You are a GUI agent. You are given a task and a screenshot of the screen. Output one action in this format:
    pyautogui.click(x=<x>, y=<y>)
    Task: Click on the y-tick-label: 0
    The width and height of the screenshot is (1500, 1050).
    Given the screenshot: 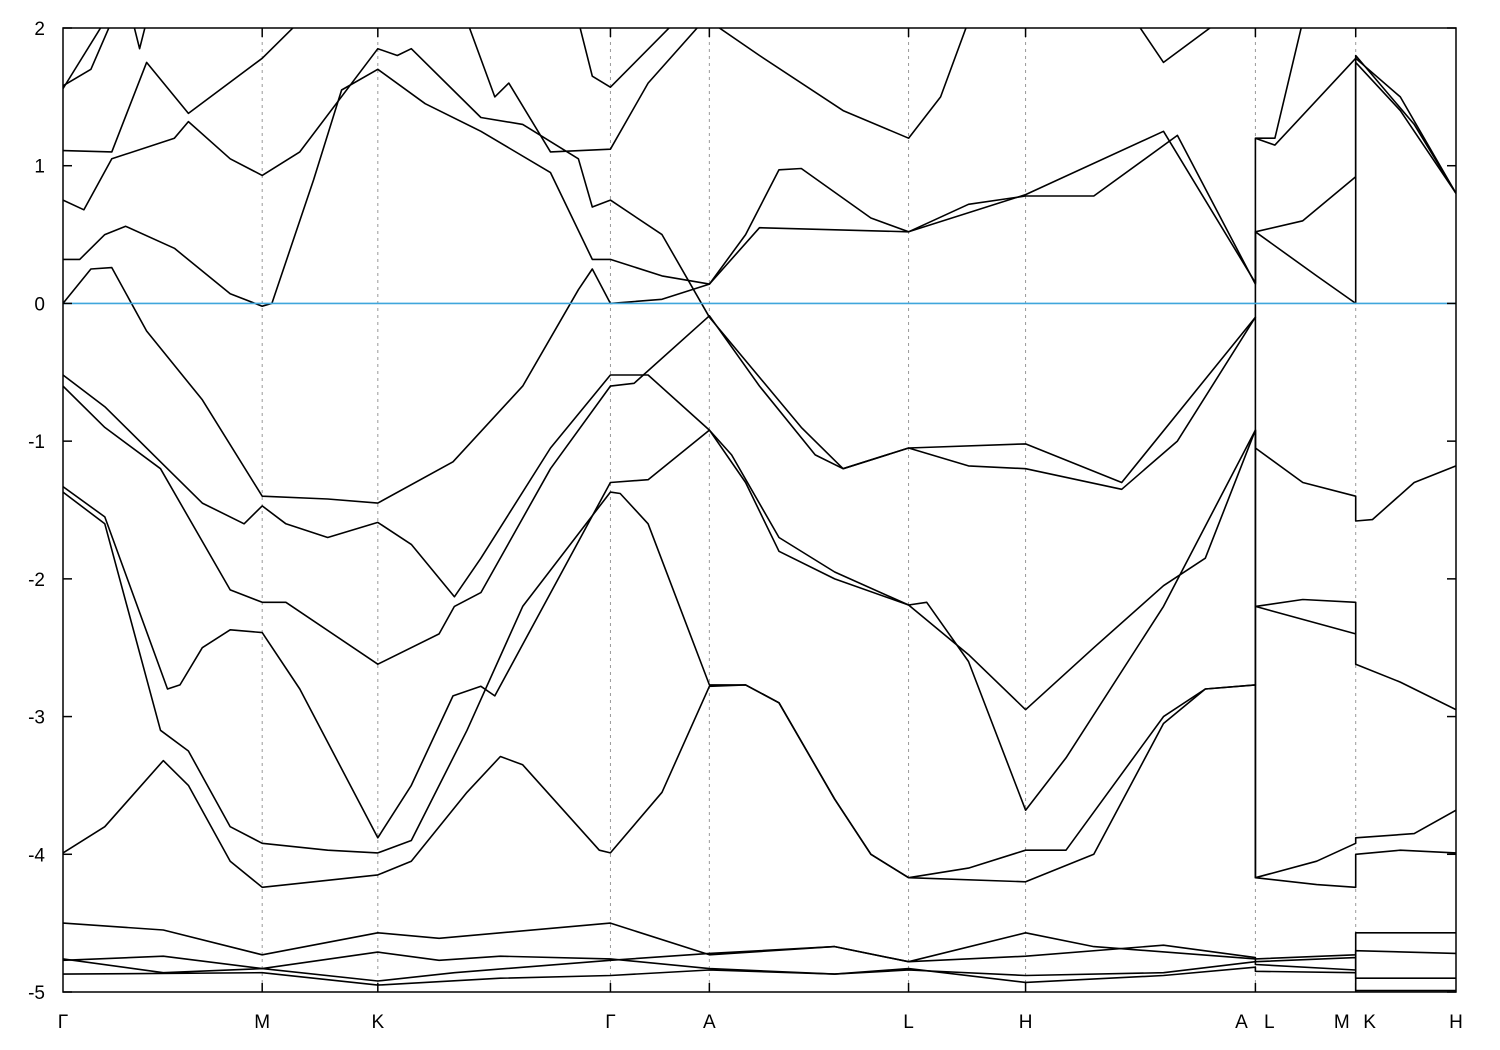 What is the action you would take?
    pyautogui.click(x=39, y=304)
    